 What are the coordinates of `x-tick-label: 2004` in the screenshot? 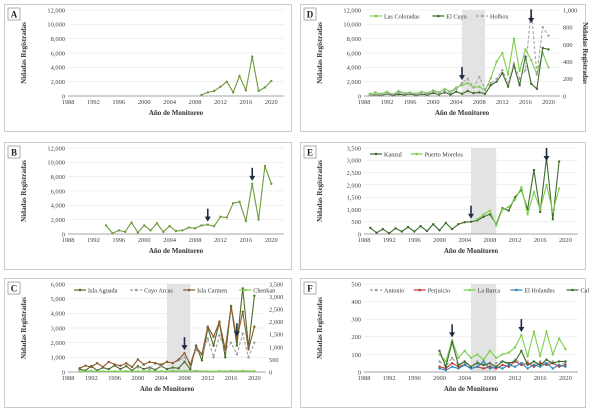 It's located at (457, 102).